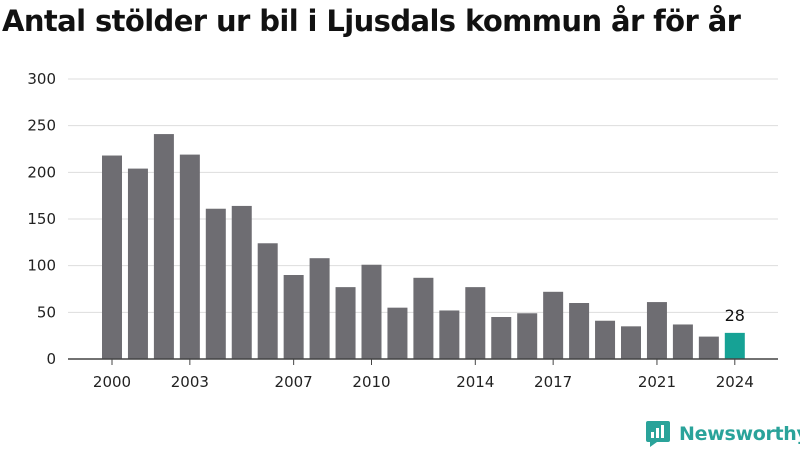 The width and height of the screenshot is (800, 450). Describe the element at coordinates (501, 338) in the screenshot. I see `bar-2015` at that location.